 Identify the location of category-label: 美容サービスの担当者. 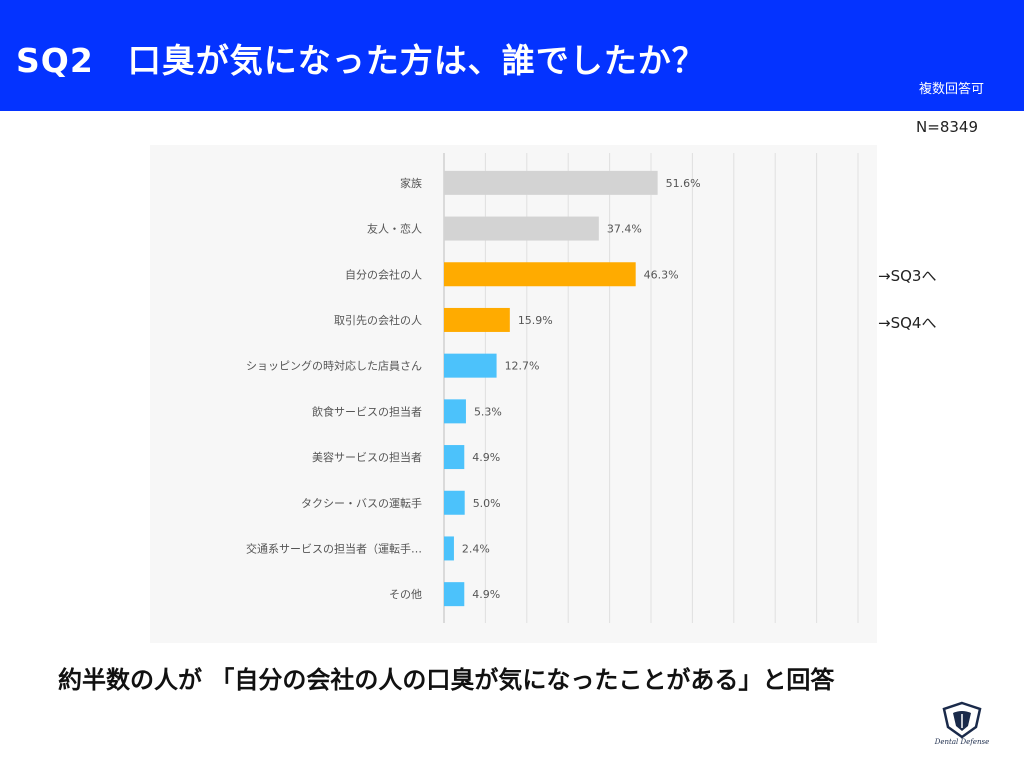
(367, 457).